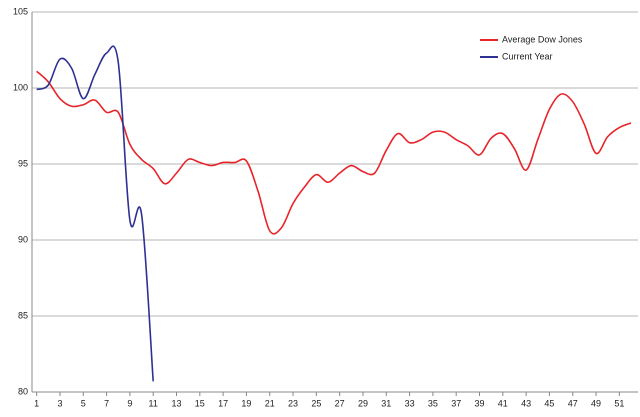 The width and height of the screenshot is (640, 417). What do you see at coordinates (363, 403) in the screenshot?
I see `x-tick-label: 29` at bounding box center [363, 403].